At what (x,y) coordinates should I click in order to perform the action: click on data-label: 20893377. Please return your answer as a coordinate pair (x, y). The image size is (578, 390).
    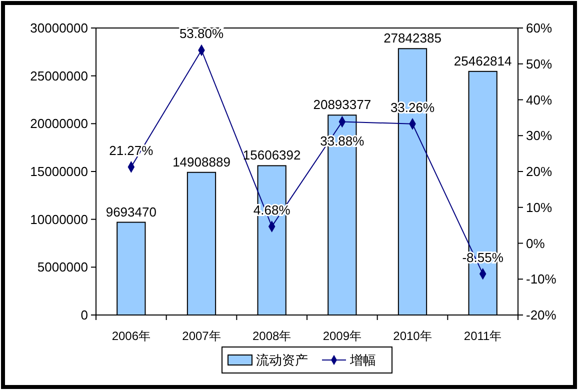
    Looking at the image, I should click on (342, 104).